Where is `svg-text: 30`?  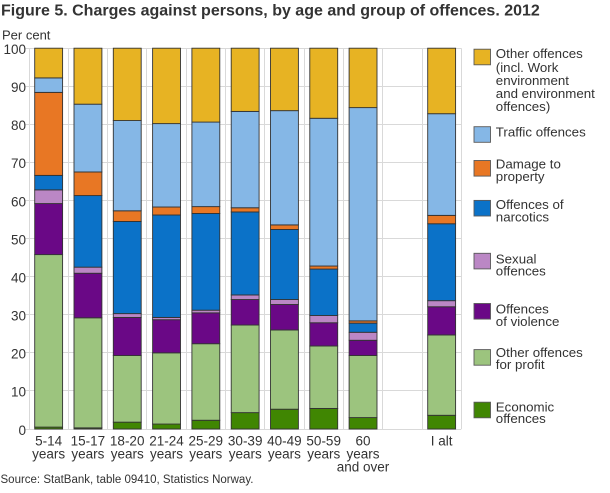 svg-text: 30 is located at coordinates (18, 316).